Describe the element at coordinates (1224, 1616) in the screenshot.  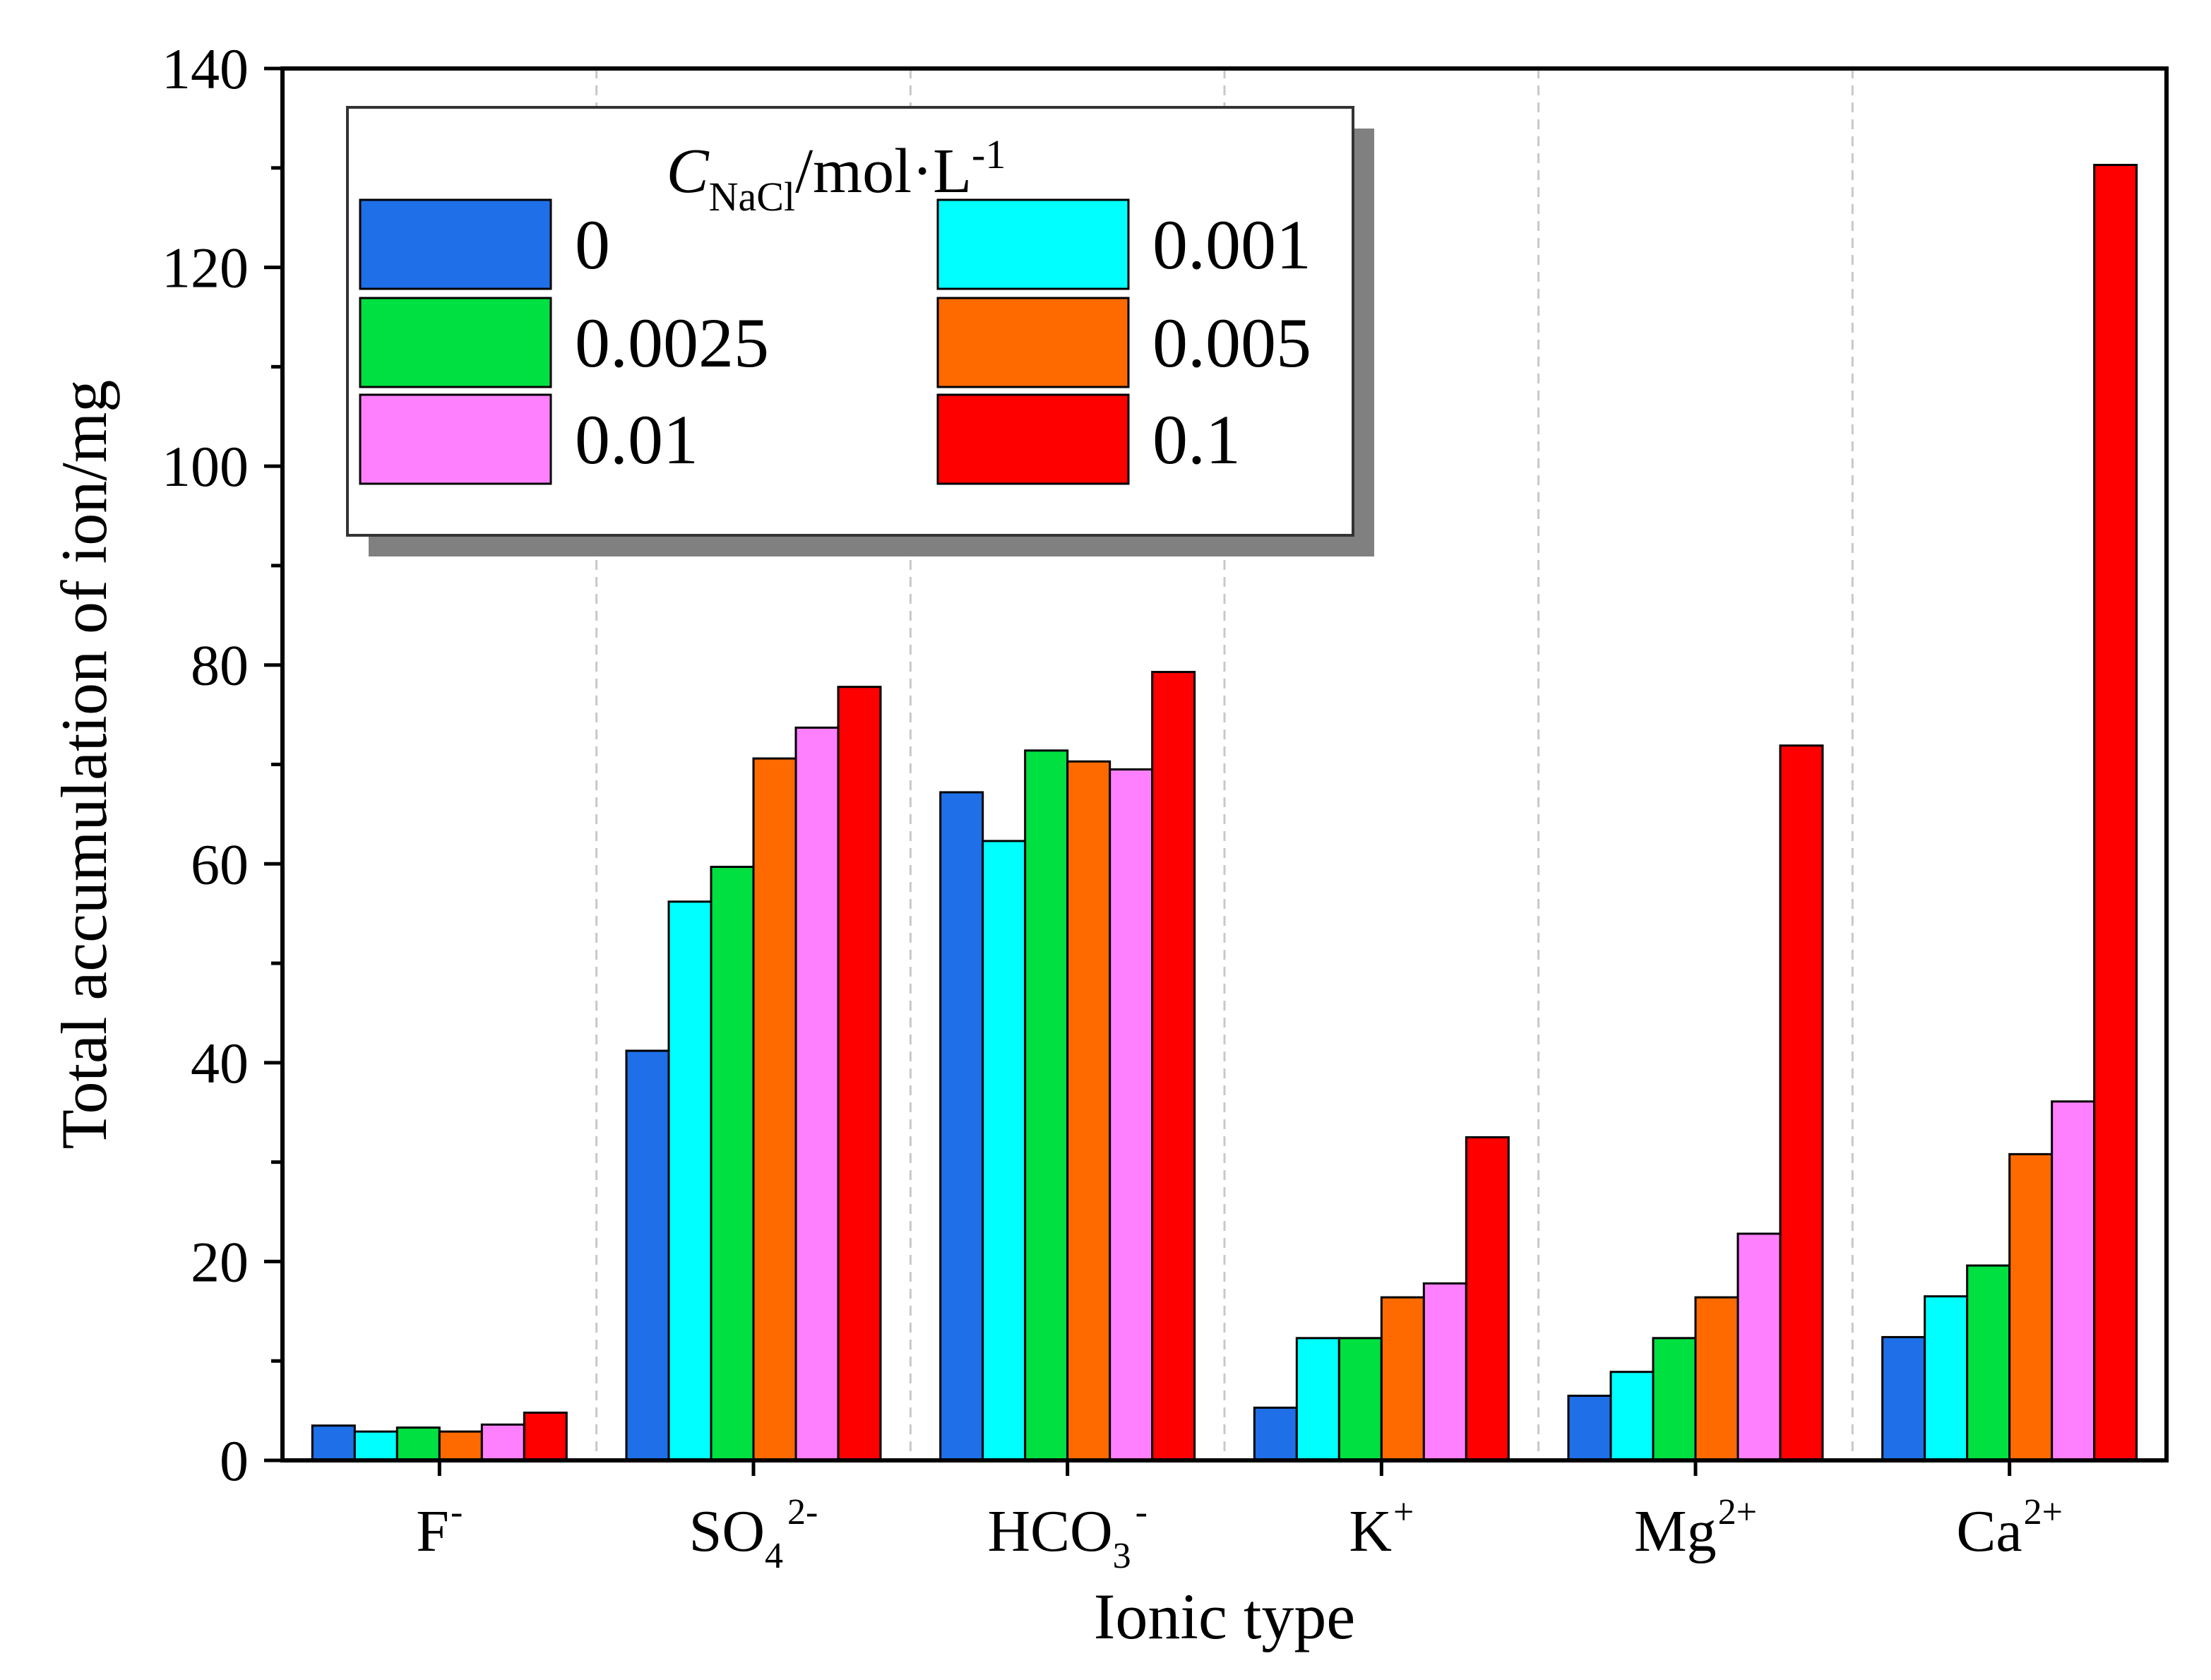
I see `x-axis-label: Ionic type` at that location.